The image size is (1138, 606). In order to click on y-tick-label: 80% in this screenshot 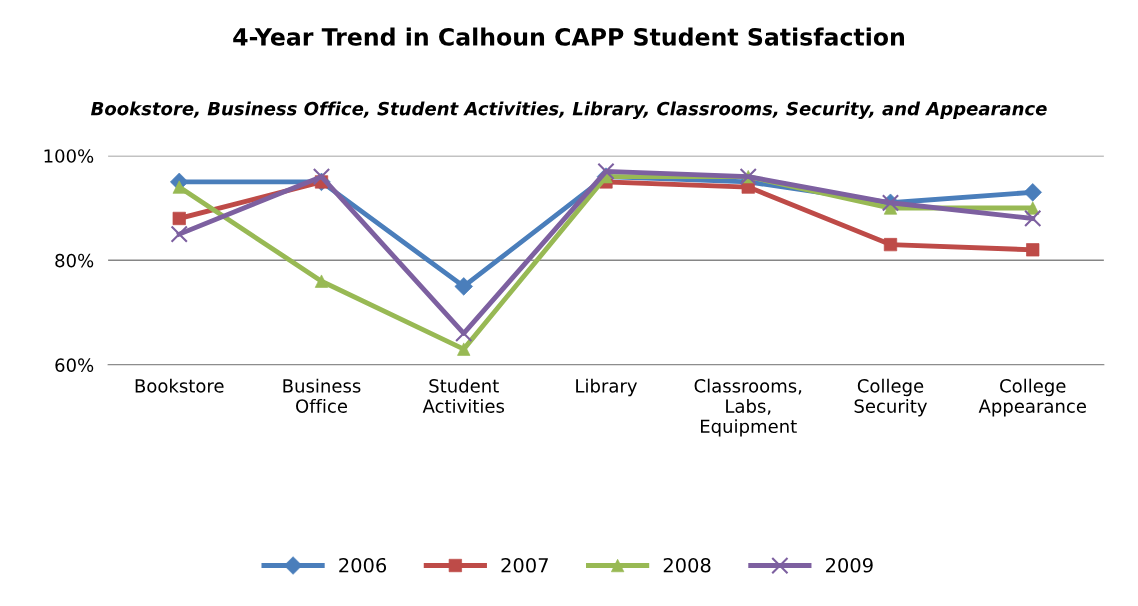, I will do `click(74, 260)`.